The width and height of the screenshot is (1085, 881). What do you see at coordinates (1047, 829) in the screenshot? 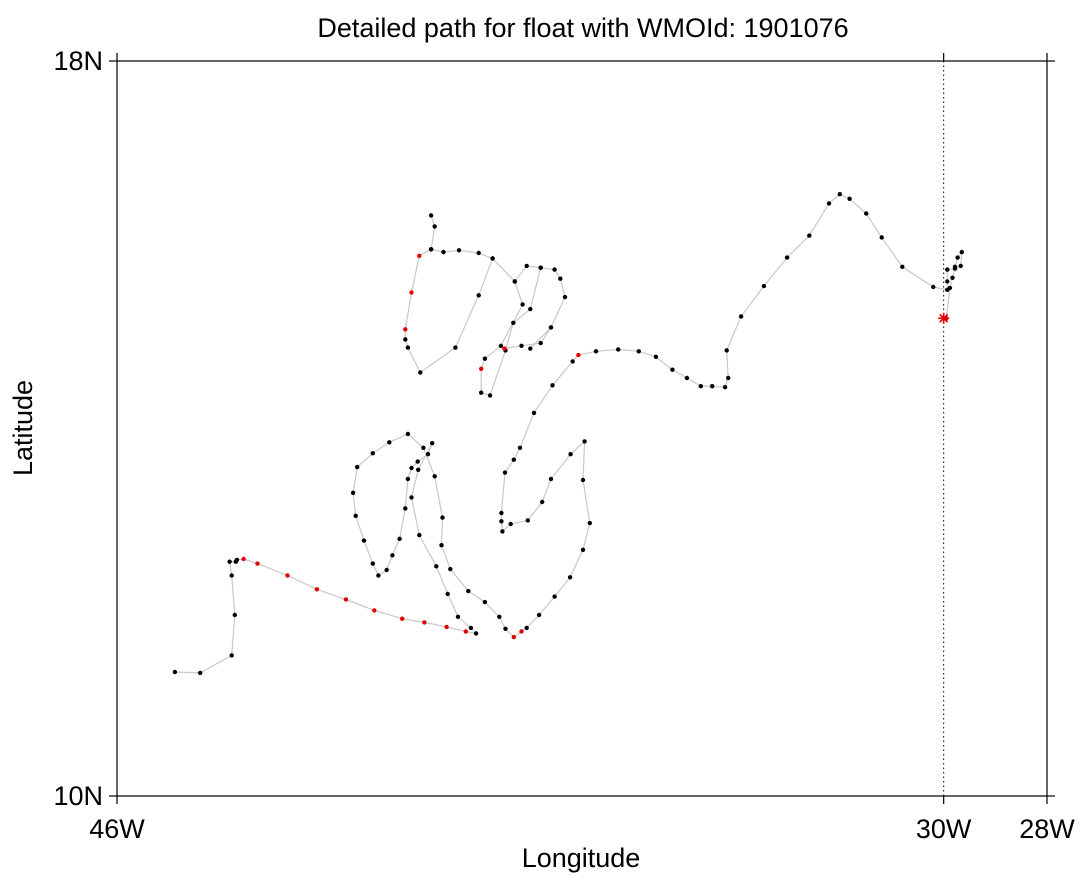
I see `x-tick-label: 28W` at bounding box center [1047, 829].